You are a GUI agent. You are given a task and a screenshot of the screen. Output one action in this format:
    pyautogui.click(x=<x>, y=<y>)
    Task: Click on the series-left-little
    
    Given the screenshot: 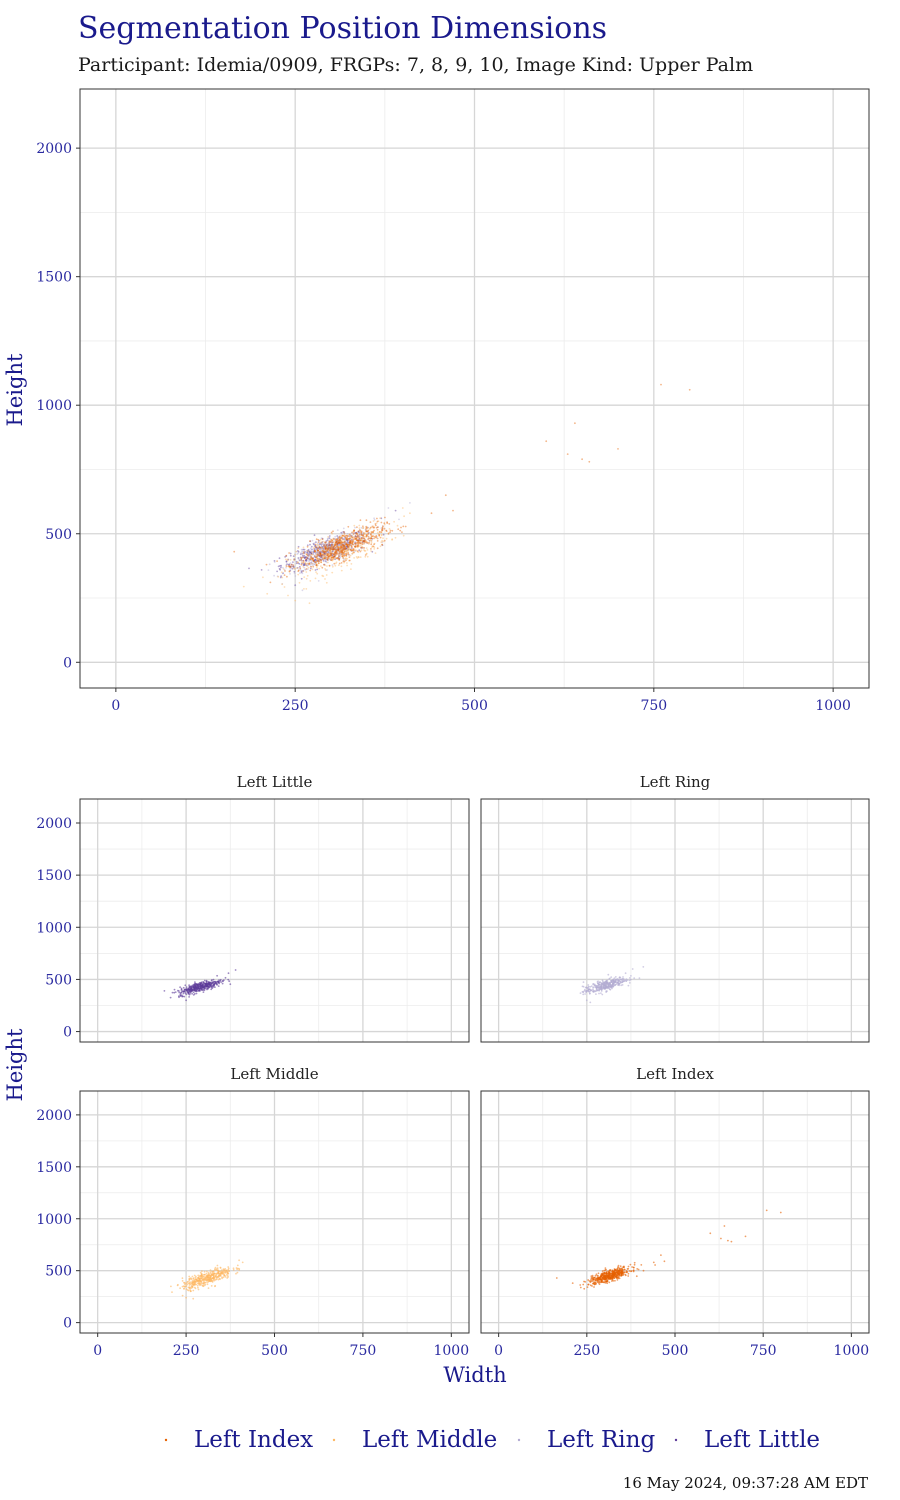 What is the action you would take?
    pyautogui.click(x=322, y=548)
    